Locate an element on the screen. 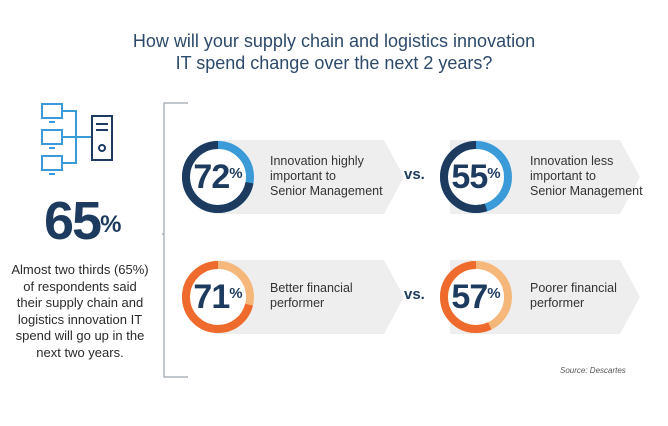  headline-value: 65 is located at coordinates (73, 221).